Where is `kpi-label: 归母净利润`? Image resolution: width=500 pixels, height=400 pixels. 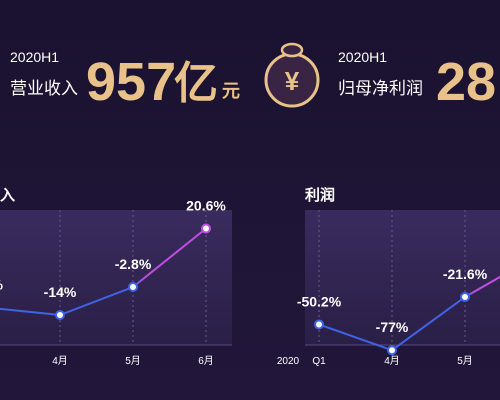
kpi-label: 归母净利润 is located at coordinates (380, 88).